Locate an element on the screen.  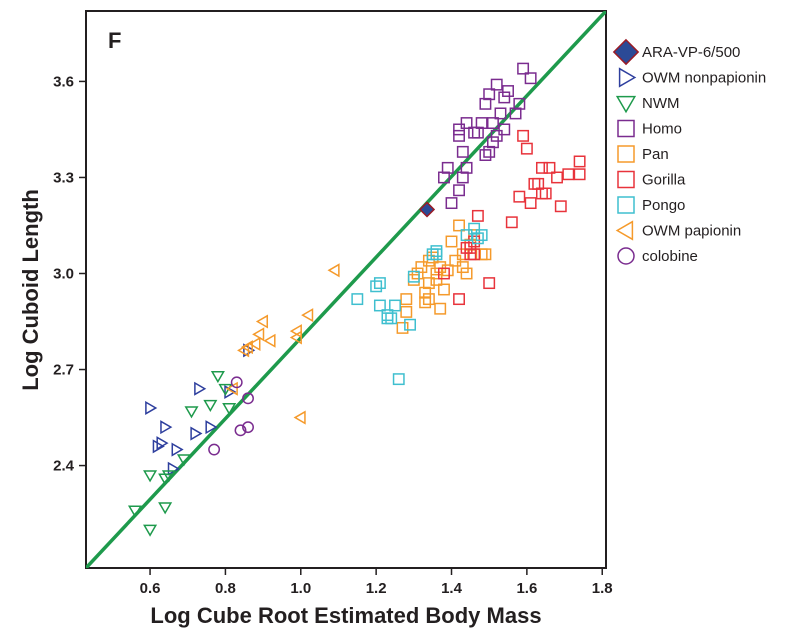
legend-entry-owm-papionin: OWM papionin is located at coordinates (678, 230).